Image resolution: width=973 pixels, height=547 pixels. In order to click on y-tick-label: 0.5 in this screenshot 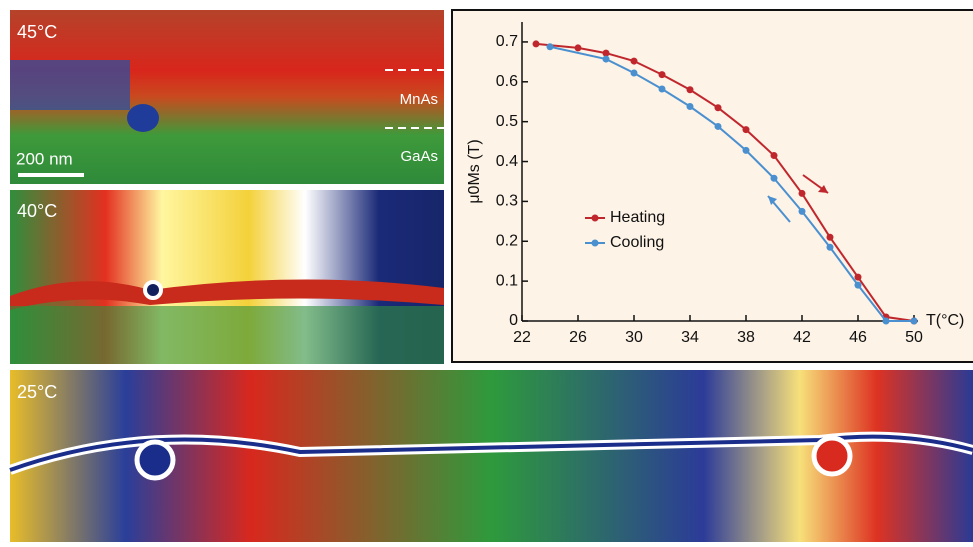, I will do `click(507, 121)`.